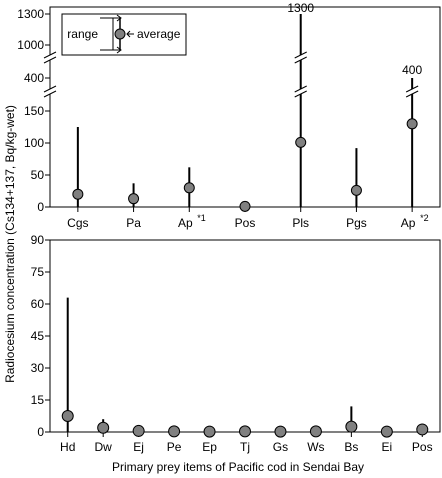 The height and width of the screenshot is (478, 442). Describe the element at coordinates (351, 447) in the screenshot. I see `bottom-x-tick-label: Bs` at that location.